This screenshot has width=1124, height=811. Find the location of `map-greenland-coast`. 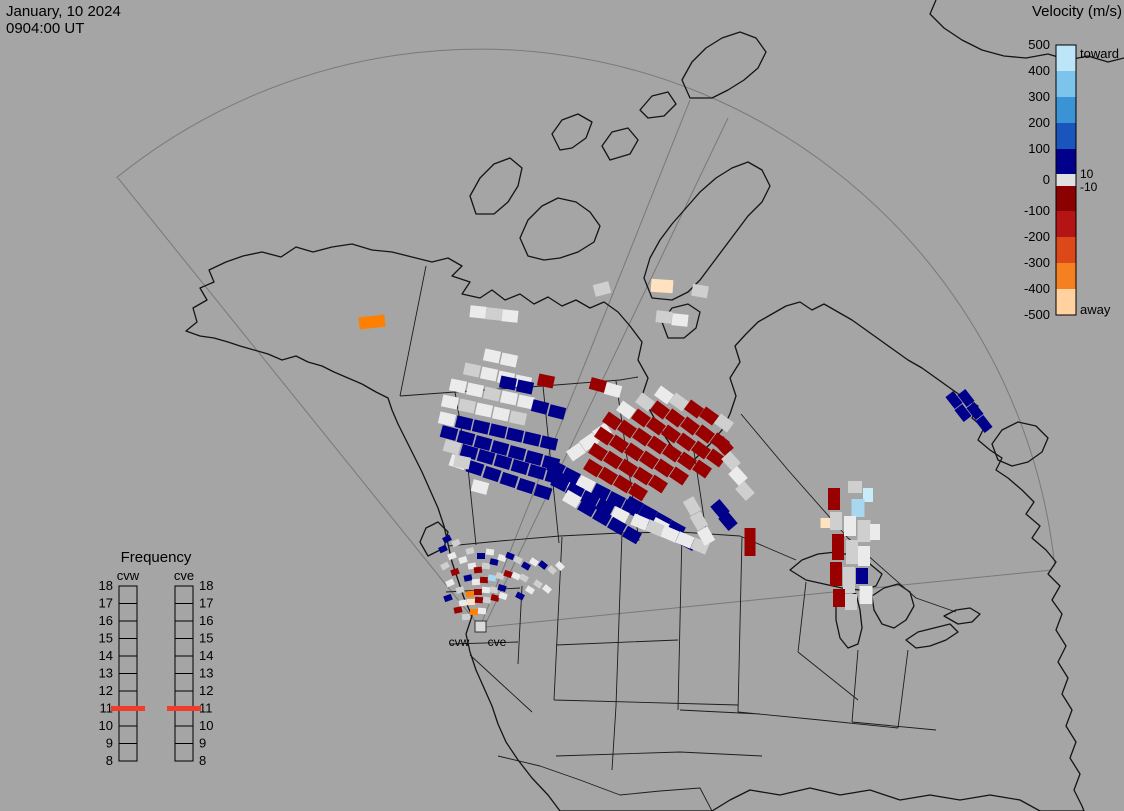

map-greenland-coast is located at coordinates (1026, 31).